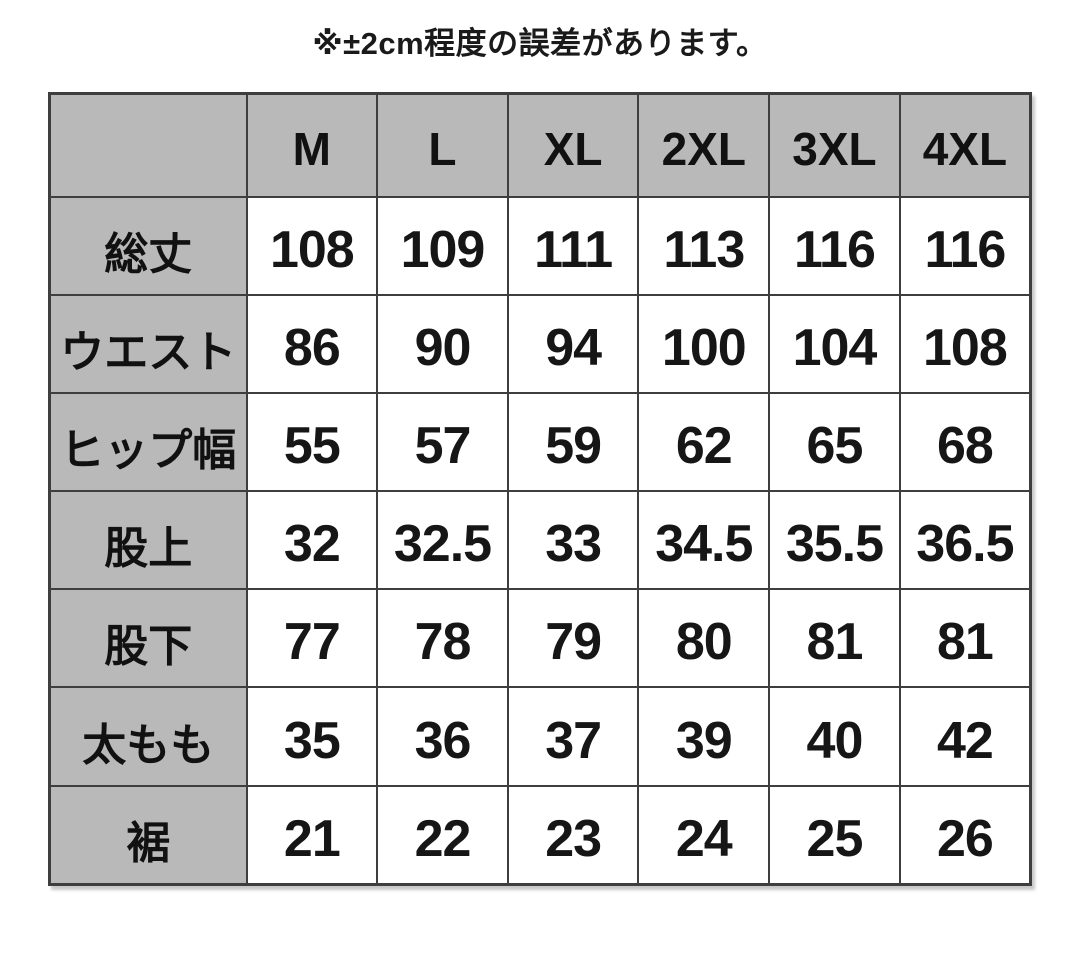 This screenshot has width=1080, height=959. What do you see at coordinates (312, 145) in the screenshot?
I see `col-header-M: M` at bounding box center [312, 145].